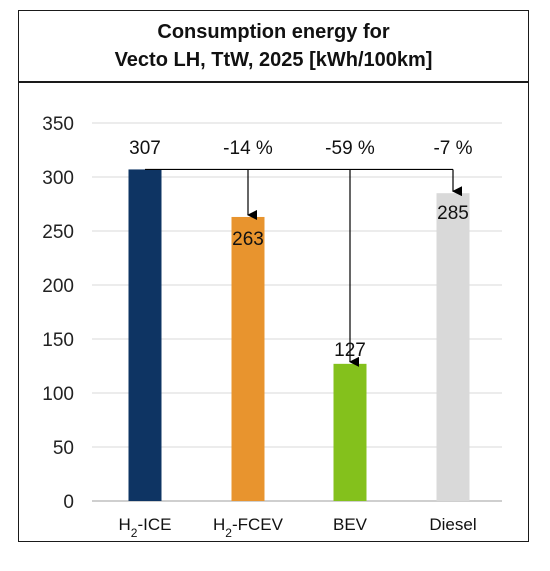 The height and width of the screenshot is (571, 550). What do you see at coordinates (350, 148) in the screenshot?
I see `change-label-2: -59 %` at bounding box center [350, 148].